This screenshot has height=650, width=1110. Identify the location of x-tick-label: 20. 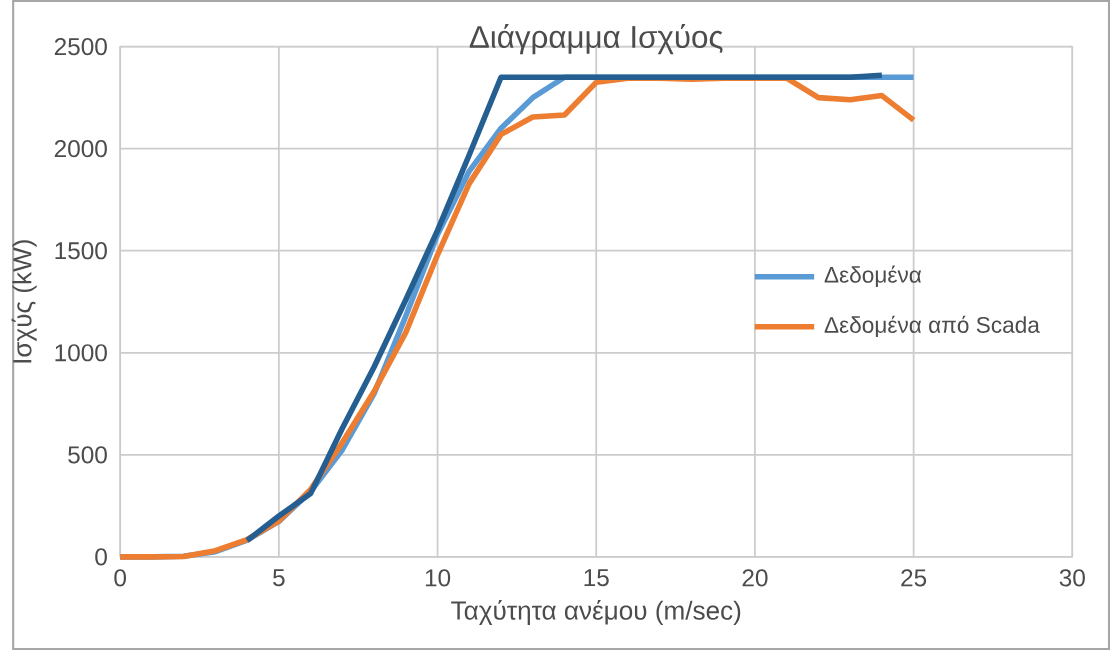
(755, 578).